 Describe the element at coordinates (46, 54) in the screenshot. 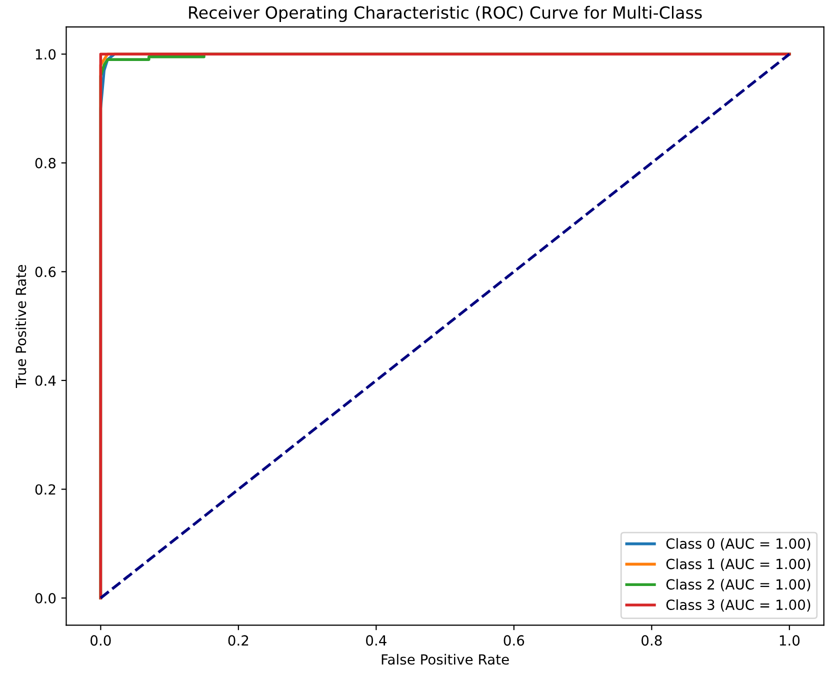

I see `y-tick-label: 1.0` at that location.